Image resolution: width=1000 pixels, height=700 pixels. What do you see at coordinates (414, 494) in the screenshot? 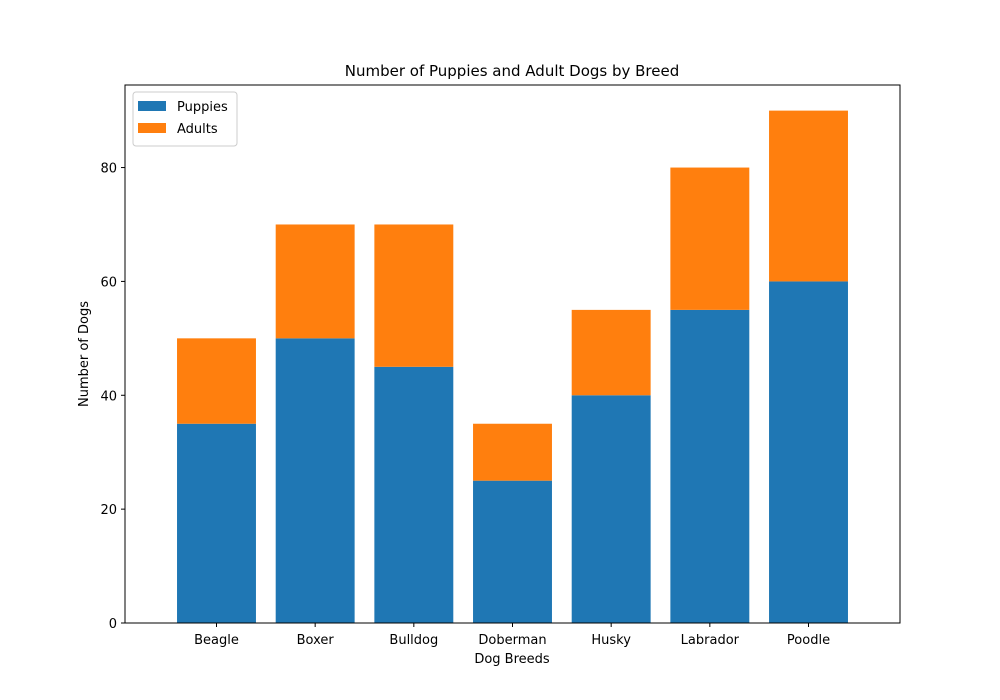
I see `bar-puppies-bulldog` at bounding box center [414, 494].